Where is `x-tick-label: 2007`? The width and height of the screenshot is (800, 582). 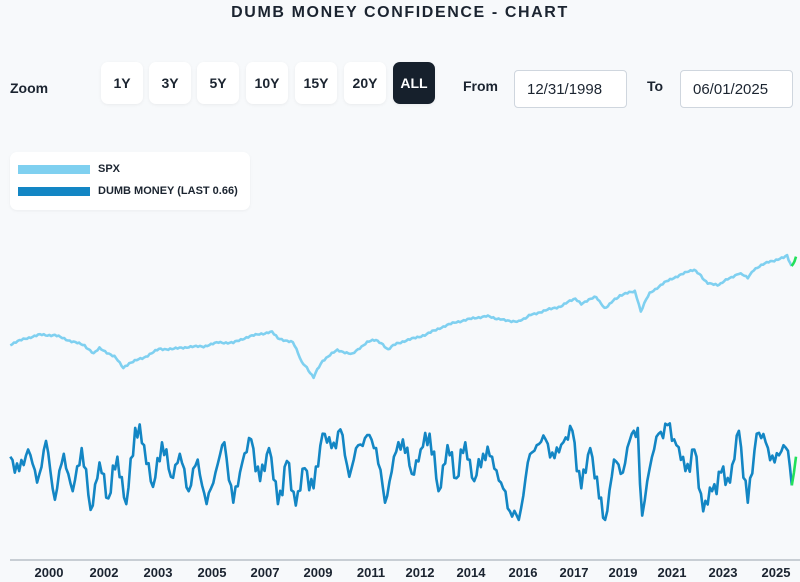
x-tick-label: 2007 is located at coordinates (265, 572).